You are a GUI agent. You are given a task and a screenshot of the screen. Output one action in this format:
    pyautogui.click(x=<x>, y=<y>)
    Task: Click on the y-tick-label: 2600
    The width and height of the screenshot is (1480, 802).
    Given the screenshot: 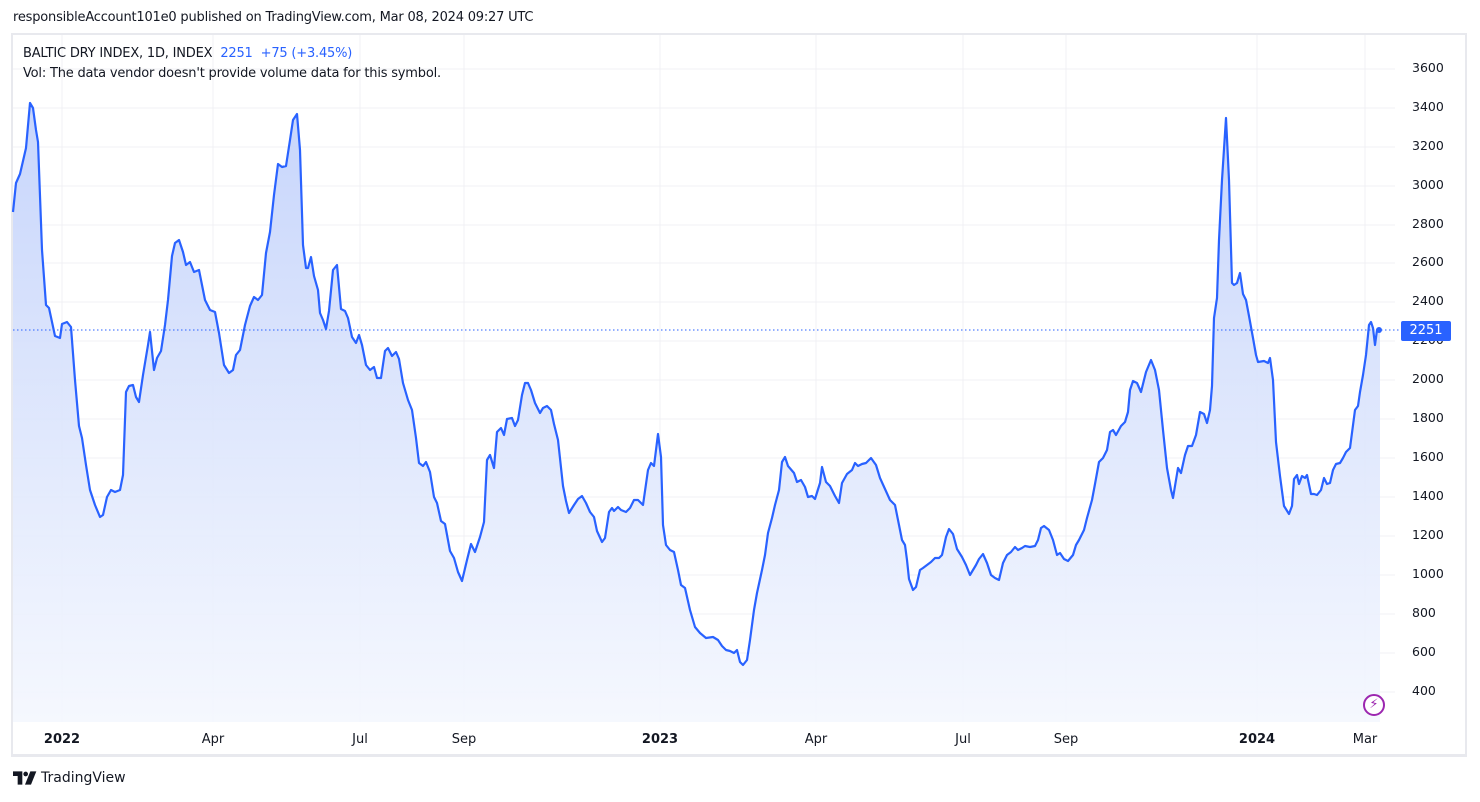 What is the action you would take?
    pyautogui.click(x=1428, y=261)
    